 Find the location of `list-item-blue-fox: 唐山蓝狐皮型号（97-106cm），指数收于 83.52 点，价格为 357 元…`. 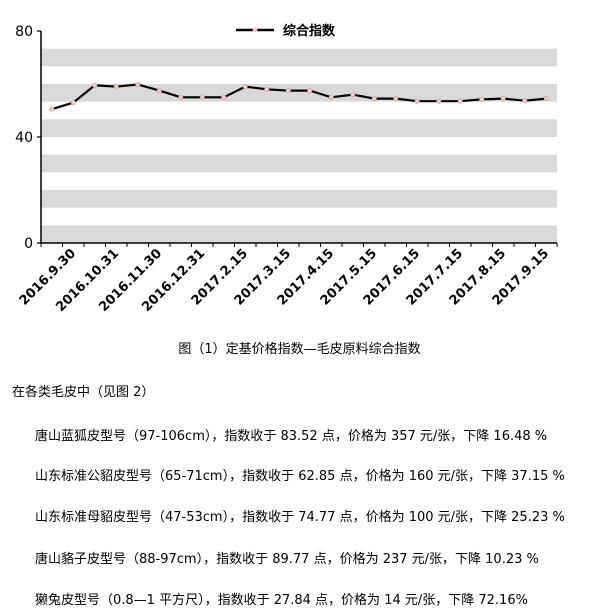

list-item-blue-fox: 唐山蓝狐皮型号（97-106cm），指数收于 83.52 点，价格为 357 元… is located at coordinates (291, 436).